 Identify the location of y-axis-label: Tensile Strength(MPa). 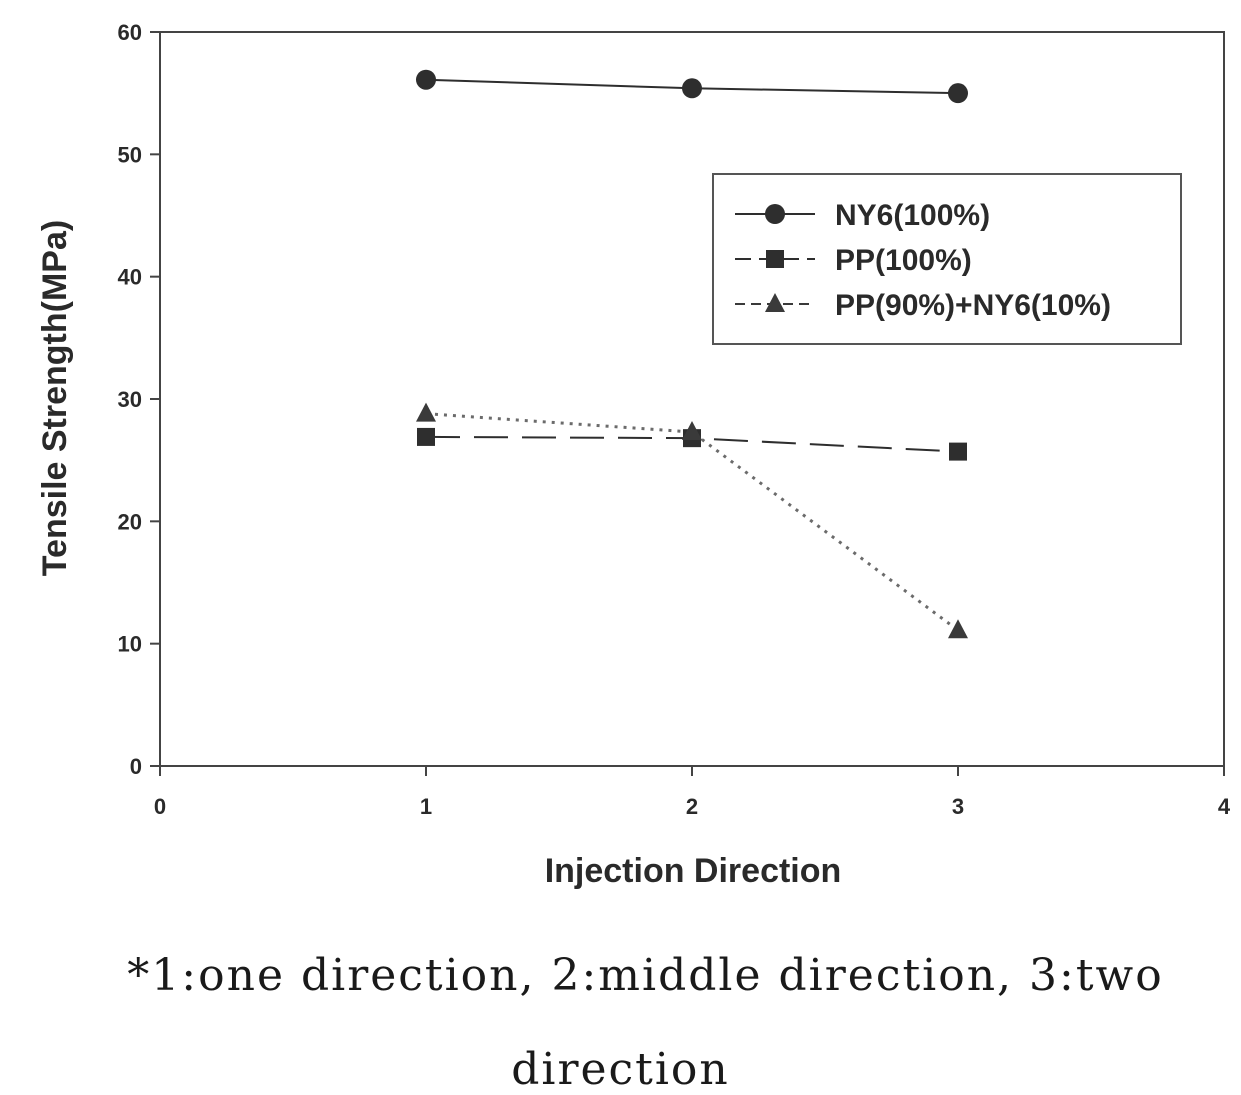
(55, 398).